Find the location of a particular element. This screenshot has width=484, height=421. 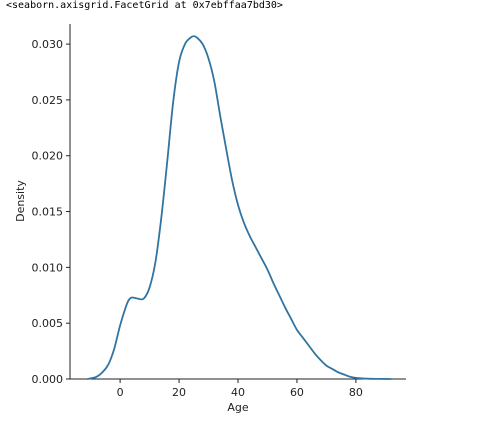

x-tick-label: 60 is located at coordinates (297, 392).